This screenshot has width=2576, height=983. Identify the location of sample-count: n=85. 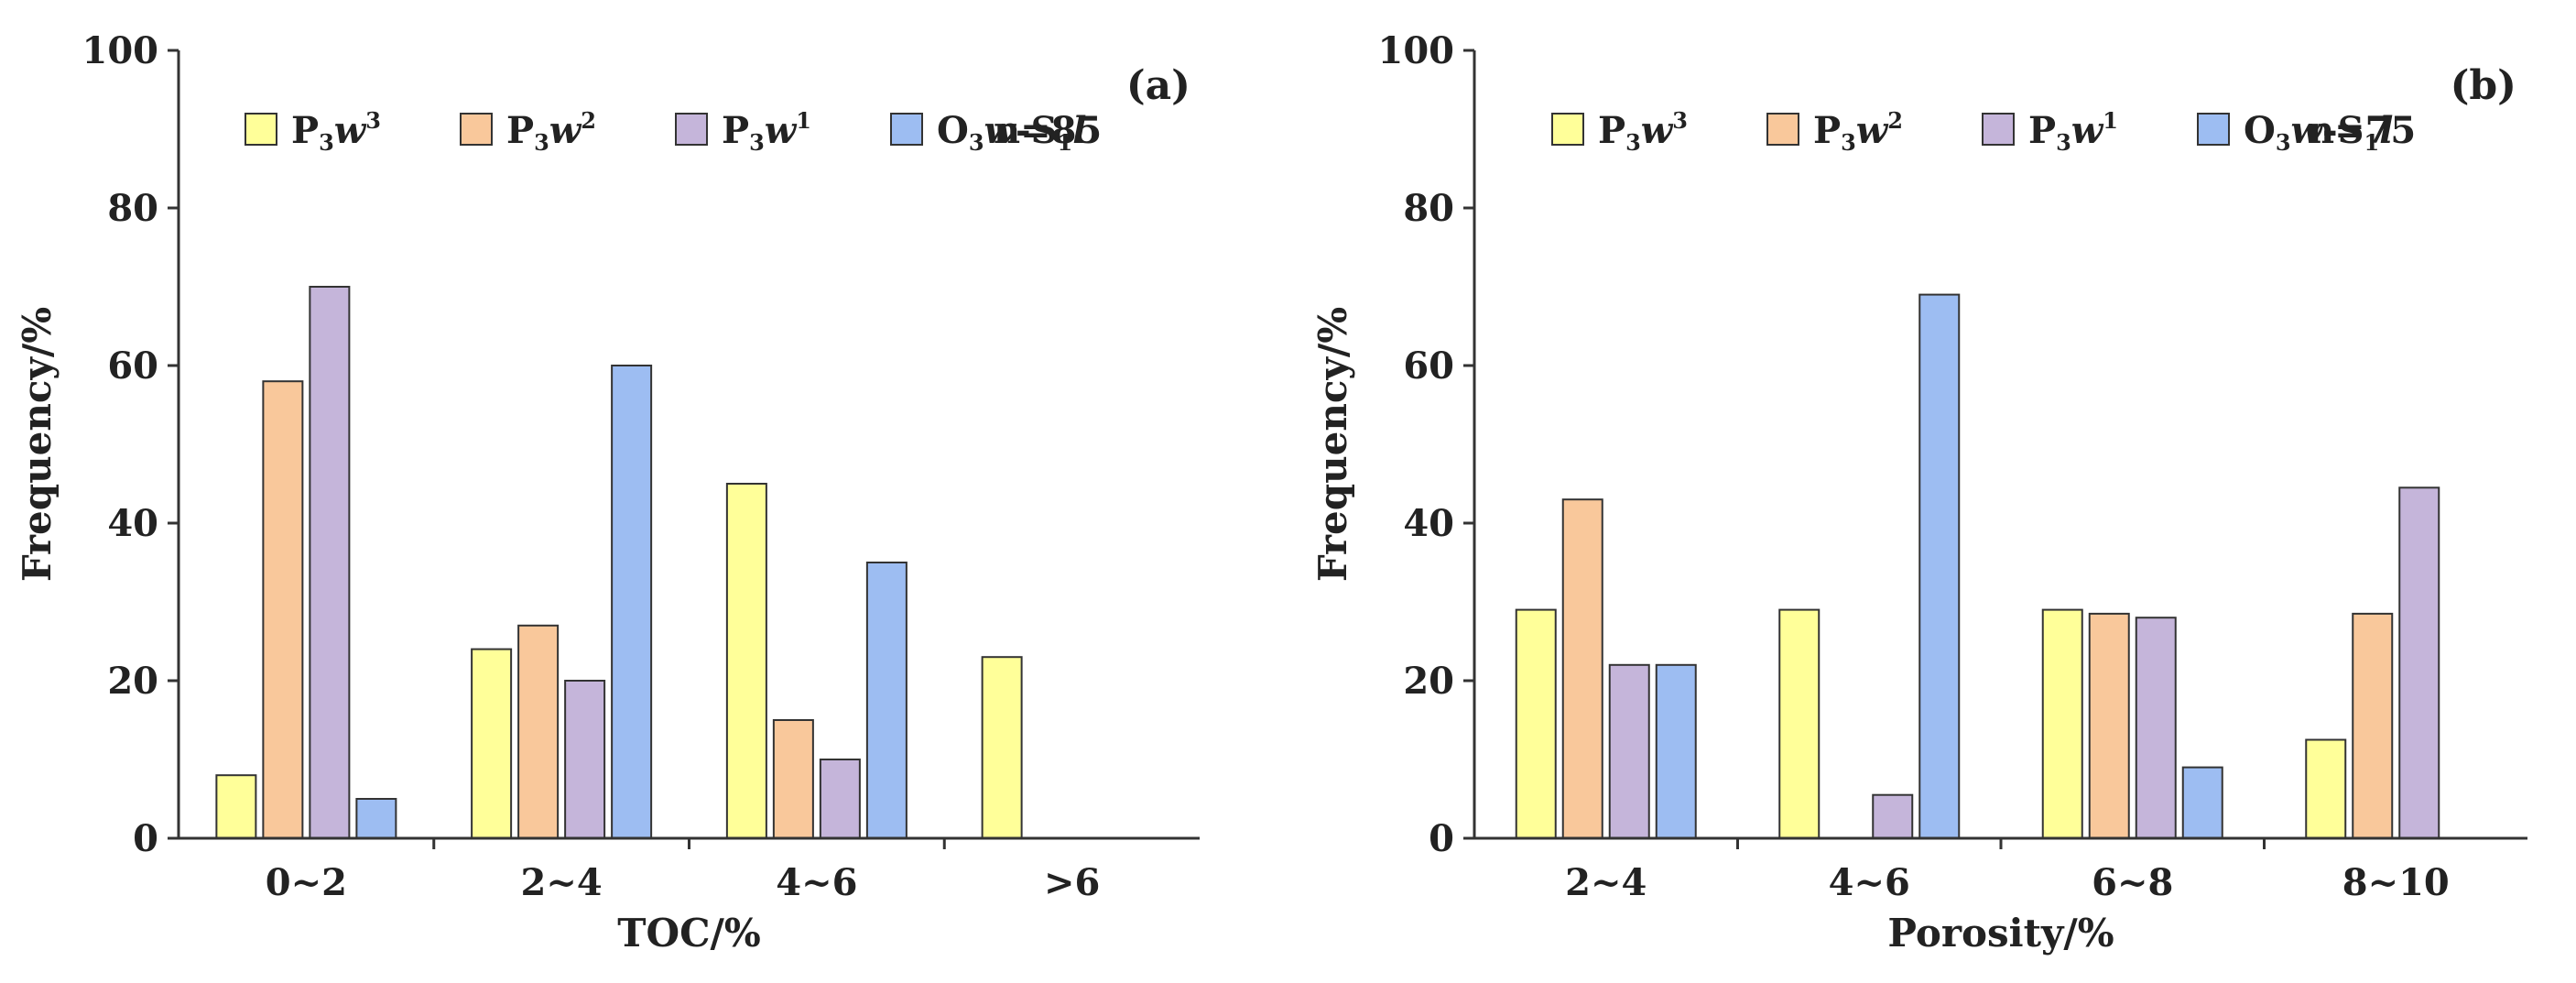
(1048, 130).